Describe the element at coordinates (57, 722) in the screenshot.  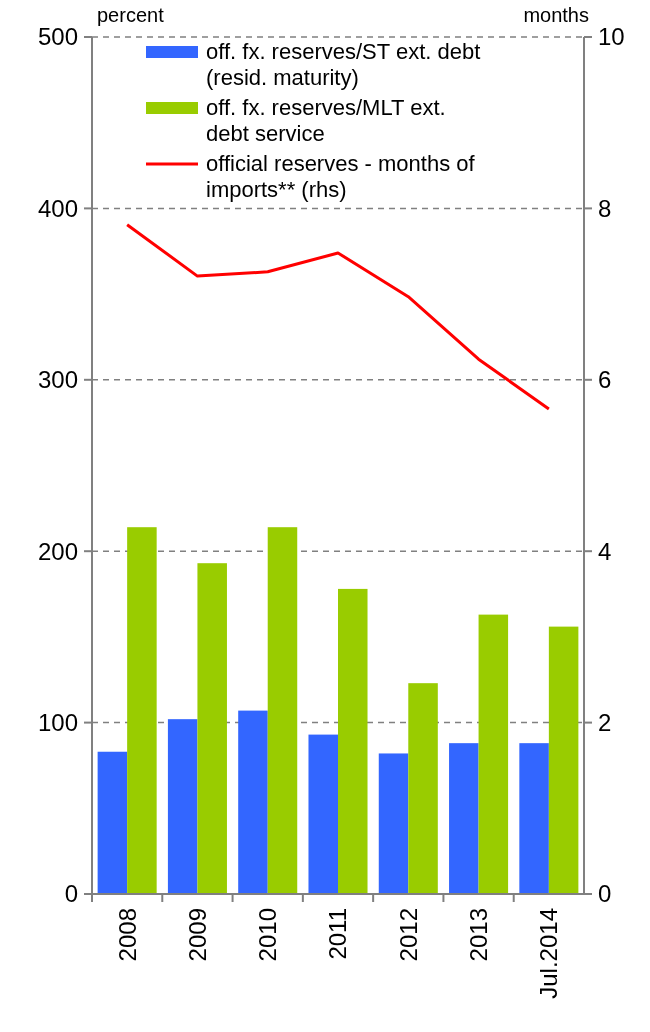
I see `y-tick-label: 100` at that location.